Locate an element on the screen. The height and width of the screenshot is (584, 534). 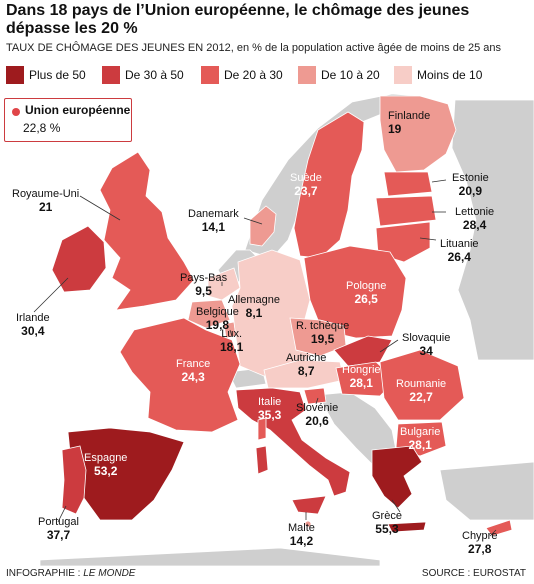
leader-slovenie is located at coordinates (317, 401).